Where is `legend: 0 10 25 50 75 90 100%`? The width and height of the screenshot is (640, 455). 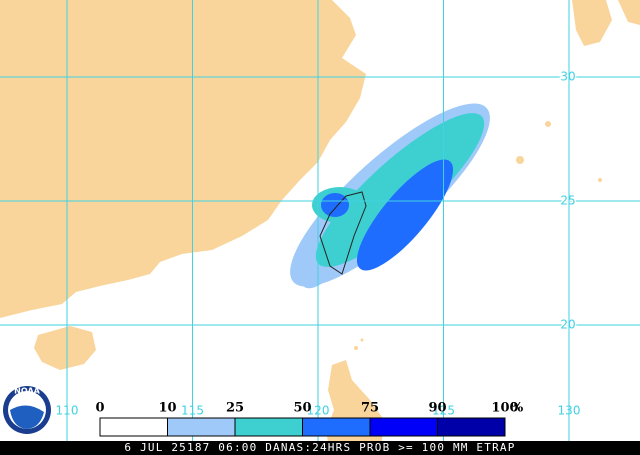
legend: 0 10 25 50 75 90 100% is located at coordinates (309, 419).